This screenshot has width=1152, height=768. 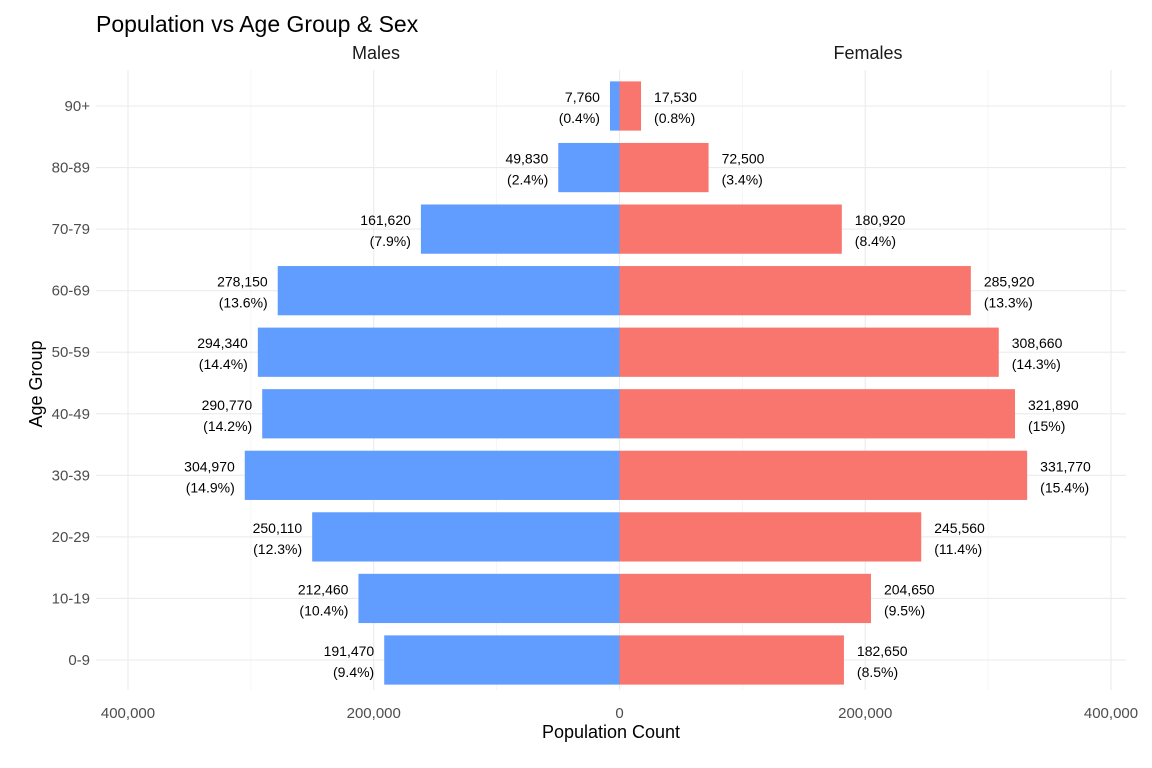 What do you see at coordinates (630, 106) in the screenshot?
I see `bar-females-90+` at bounding box center [630, 106].